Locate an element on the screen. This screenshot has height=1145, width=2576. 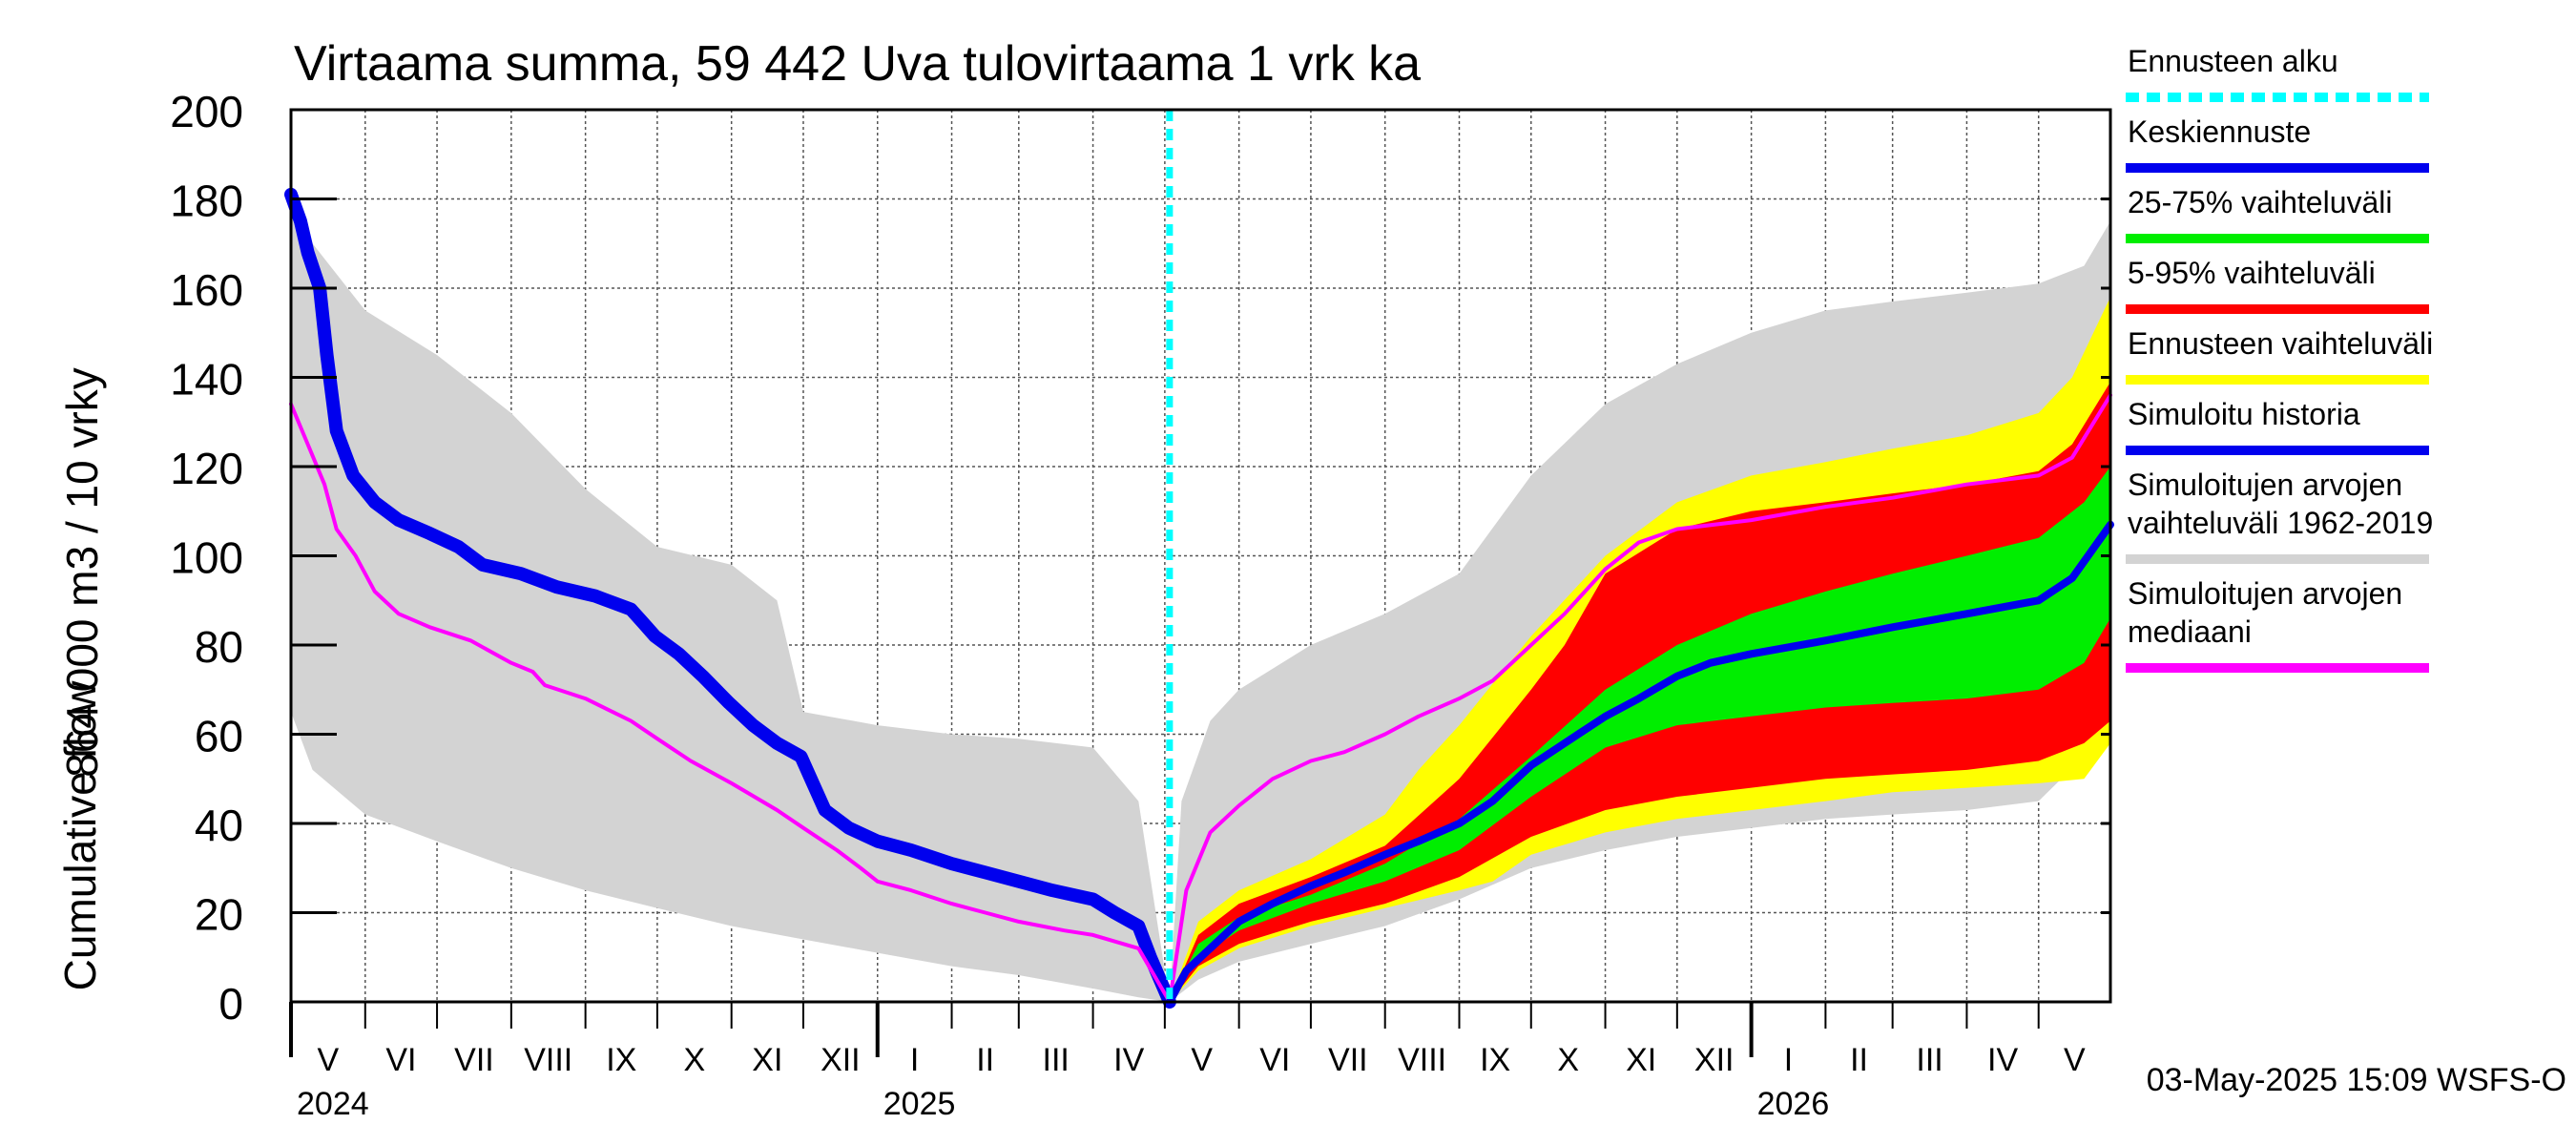
y-tick-label: 160 is located at coordinates (206, 290).